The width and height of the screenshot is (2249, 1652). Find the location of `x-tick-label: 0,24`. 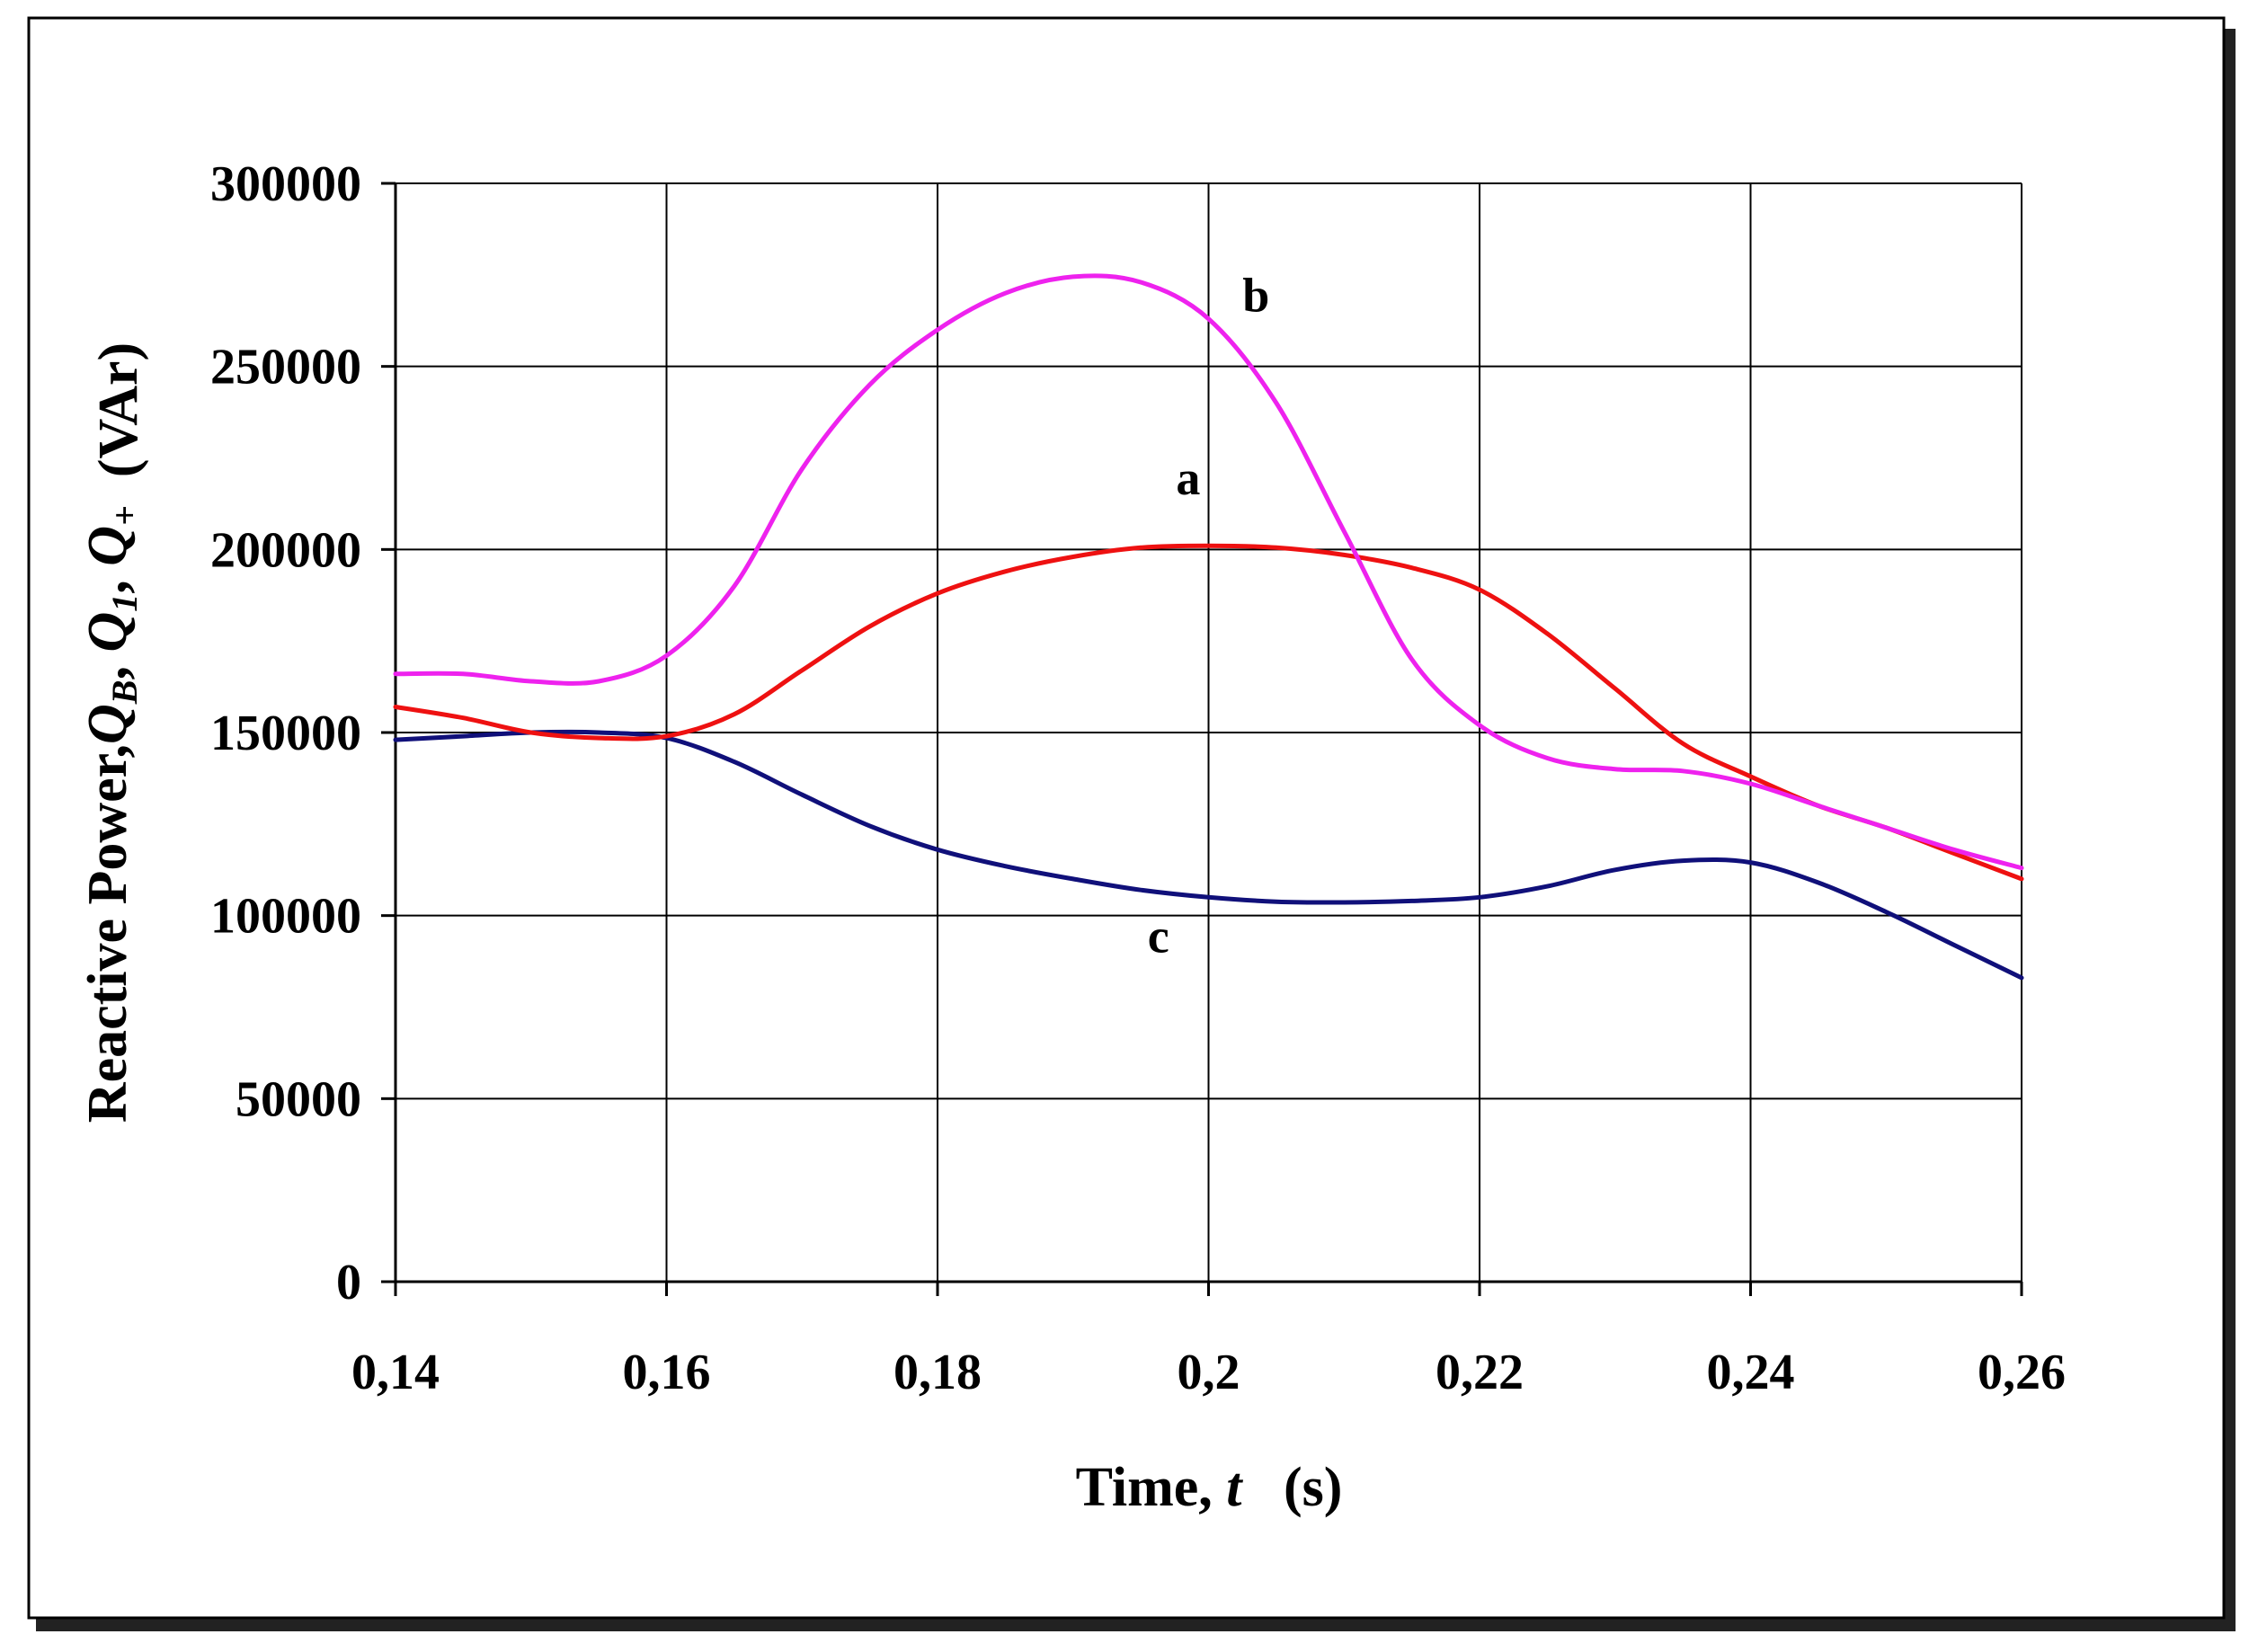

x-tick-label: 0,24 is located at coordinates (1751, 1372).